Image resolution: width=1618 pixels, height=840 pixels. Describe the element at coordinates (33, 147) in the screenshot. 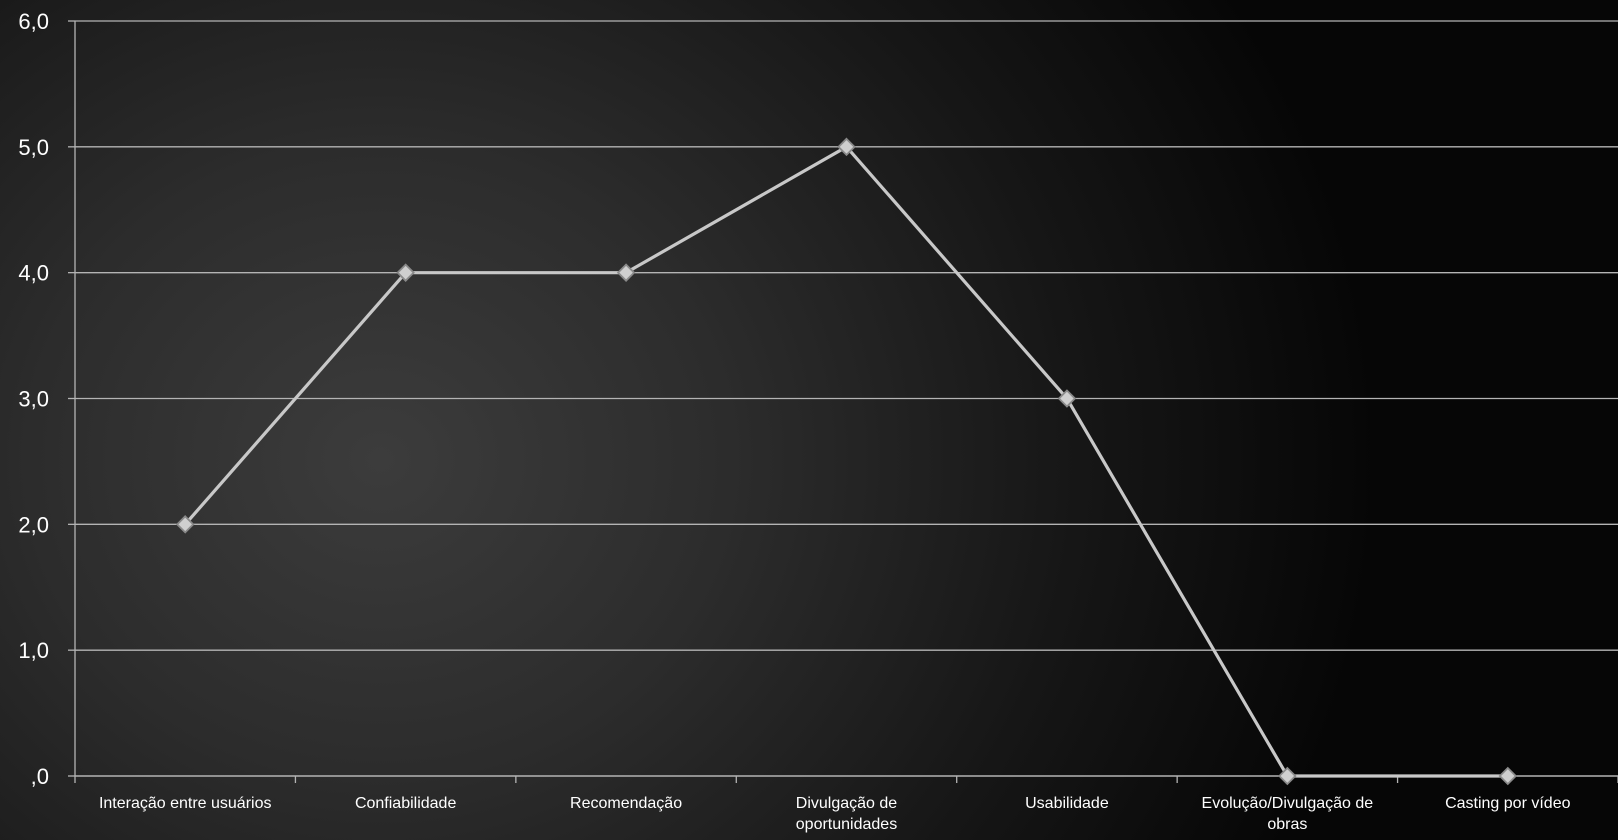

I see `y-tick-label: 5,0` at that location.